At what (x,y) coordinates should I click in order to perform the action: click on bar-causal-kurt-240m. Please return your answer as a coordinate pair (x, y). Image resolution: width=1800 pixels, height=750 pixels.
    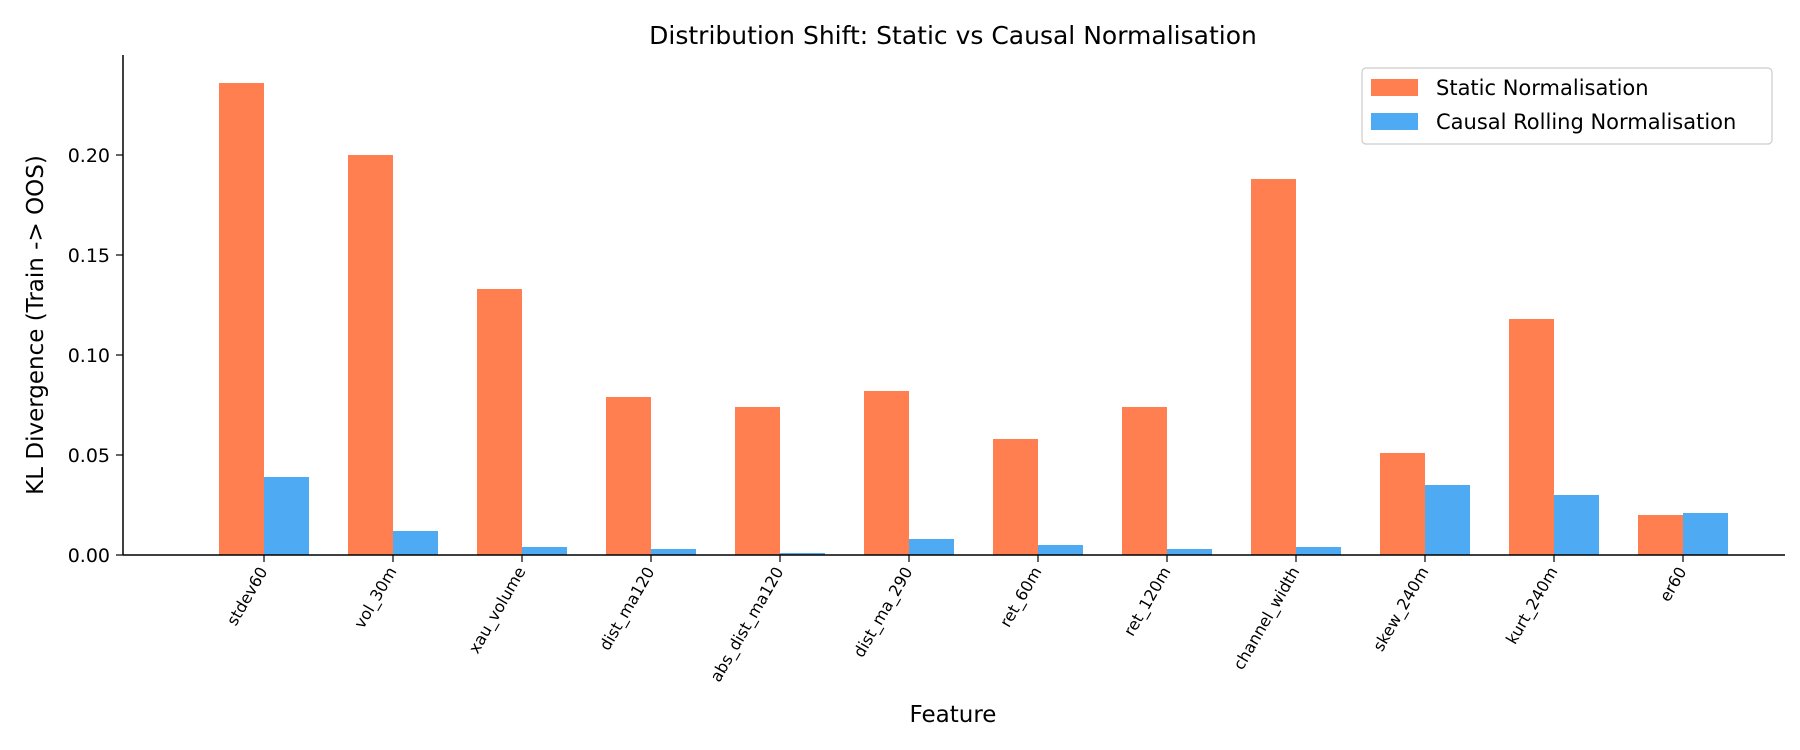
    Looking at the image, I should click on (1576, 525).